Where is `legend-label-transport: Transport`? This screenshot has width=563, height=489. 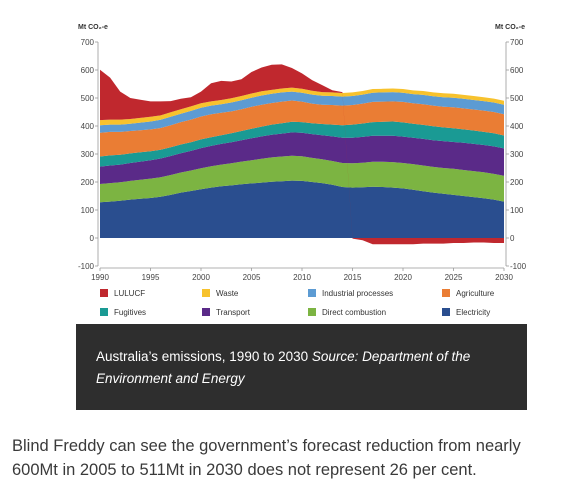
legend-label-transport: Transport is located at coordinates (233, 312).